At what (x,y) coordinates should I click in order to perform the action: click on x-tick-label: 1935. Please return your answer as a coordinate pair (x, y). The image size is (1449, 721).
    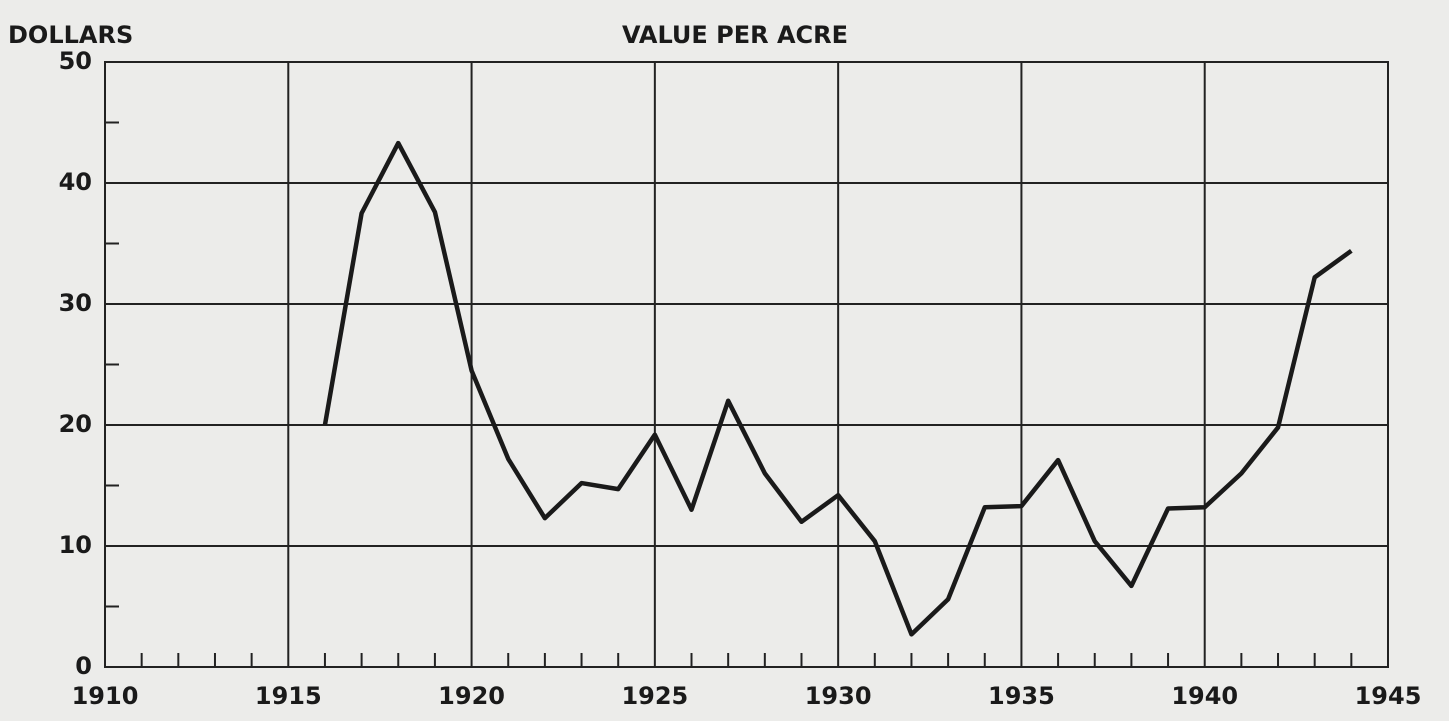
    Looking at the image, I should click on (1021, 696).